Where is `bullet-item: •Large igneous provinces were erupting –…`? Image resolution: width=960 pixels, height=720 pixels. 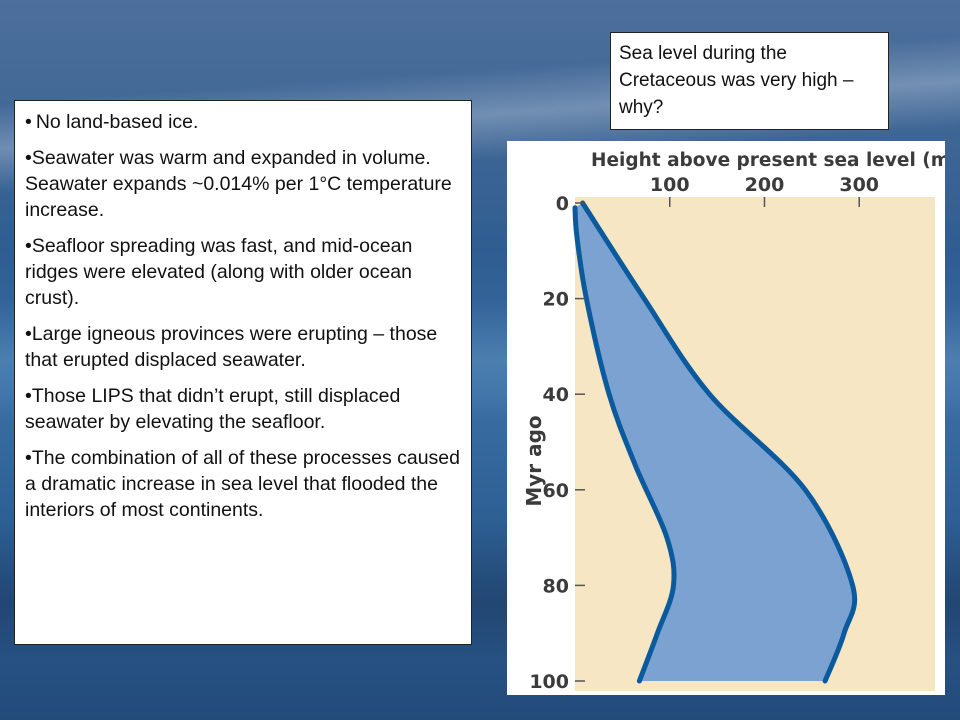
bullet-item: •Large igneous provinces were erupting –… is located at coordinates (244, 347).